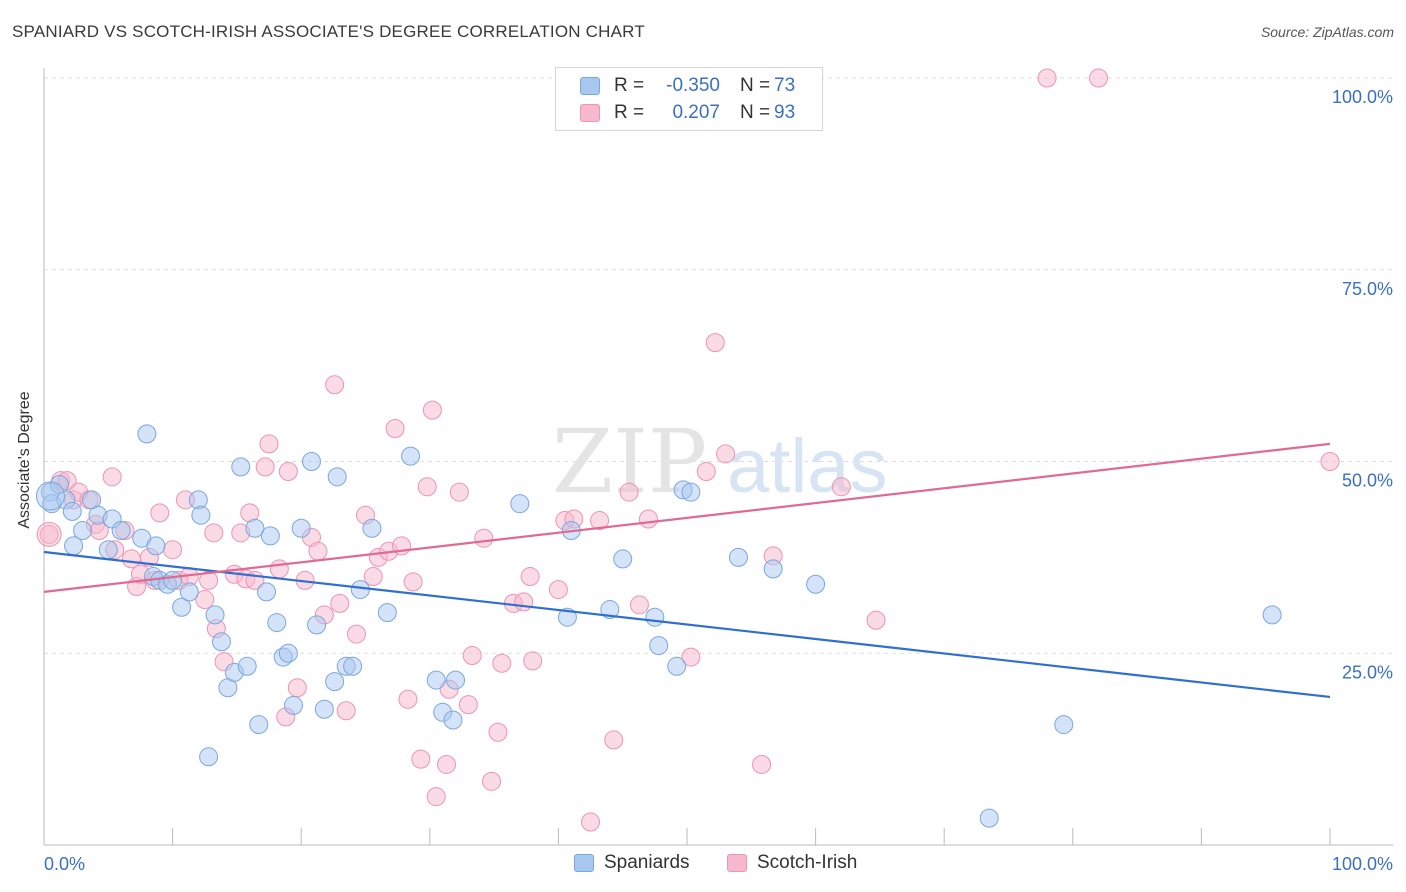 The height and width of the screenshot is (892, 1406). I want to click on scotch-irish-swatch, so click(590, 113).